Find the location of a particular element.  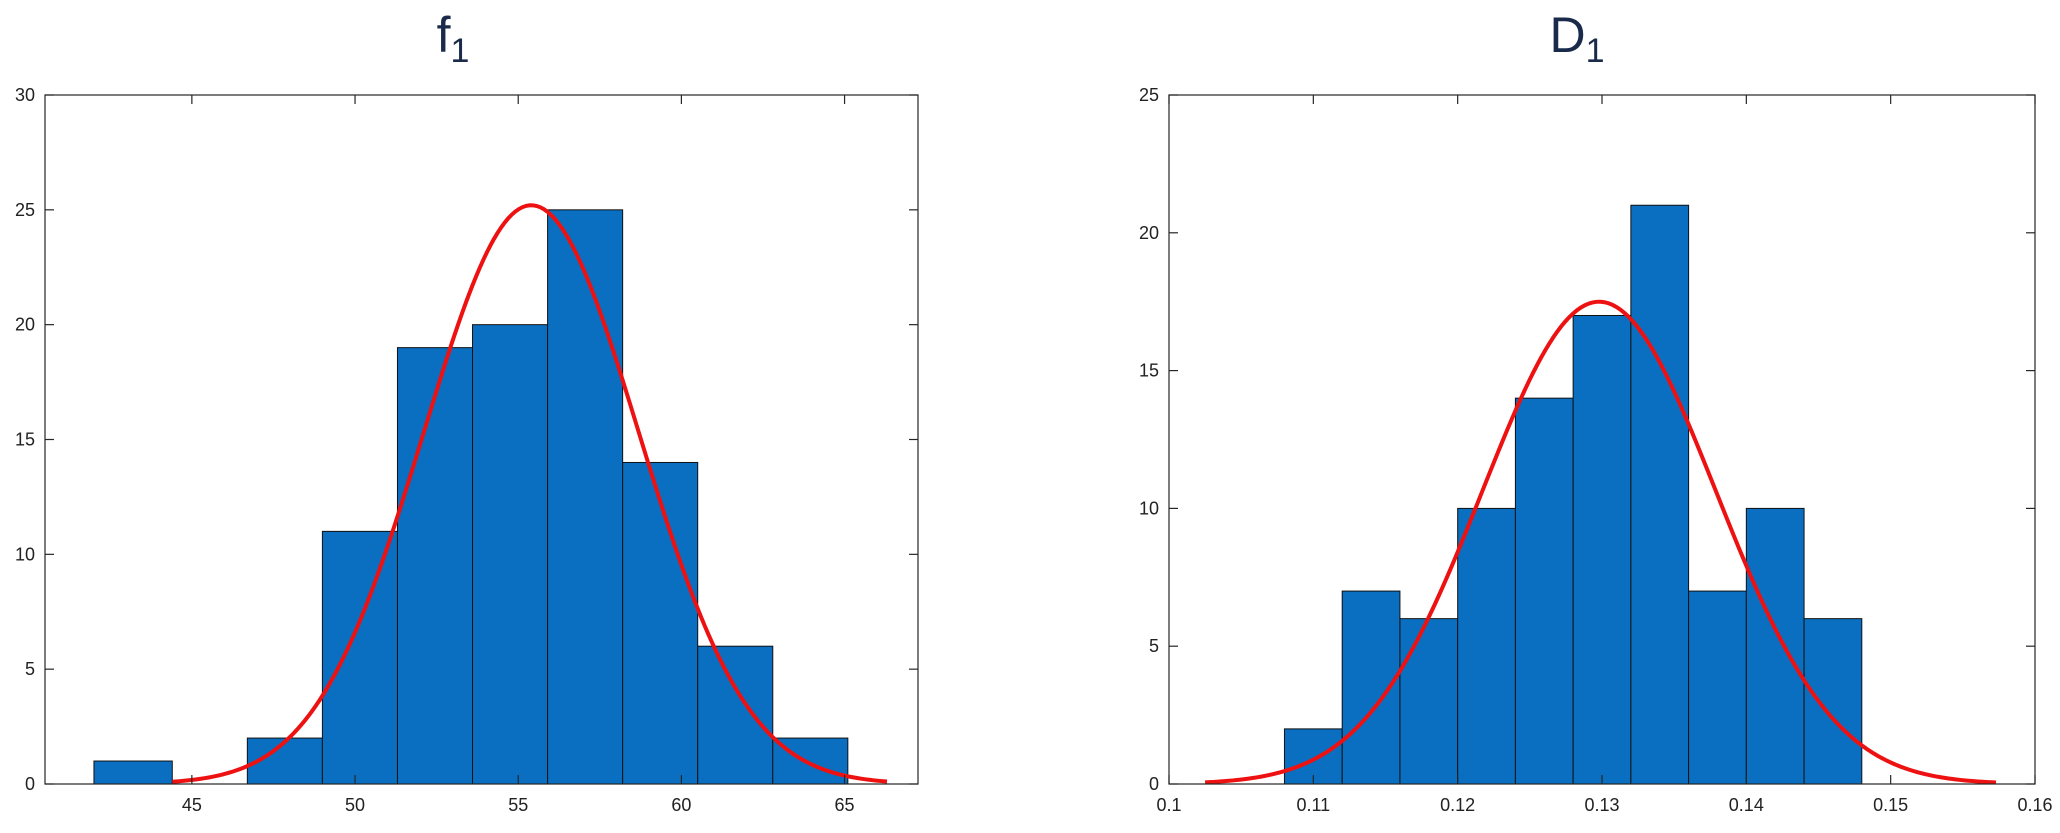

x-tick-label: 0.14 is located at coordinates (1746, 805).